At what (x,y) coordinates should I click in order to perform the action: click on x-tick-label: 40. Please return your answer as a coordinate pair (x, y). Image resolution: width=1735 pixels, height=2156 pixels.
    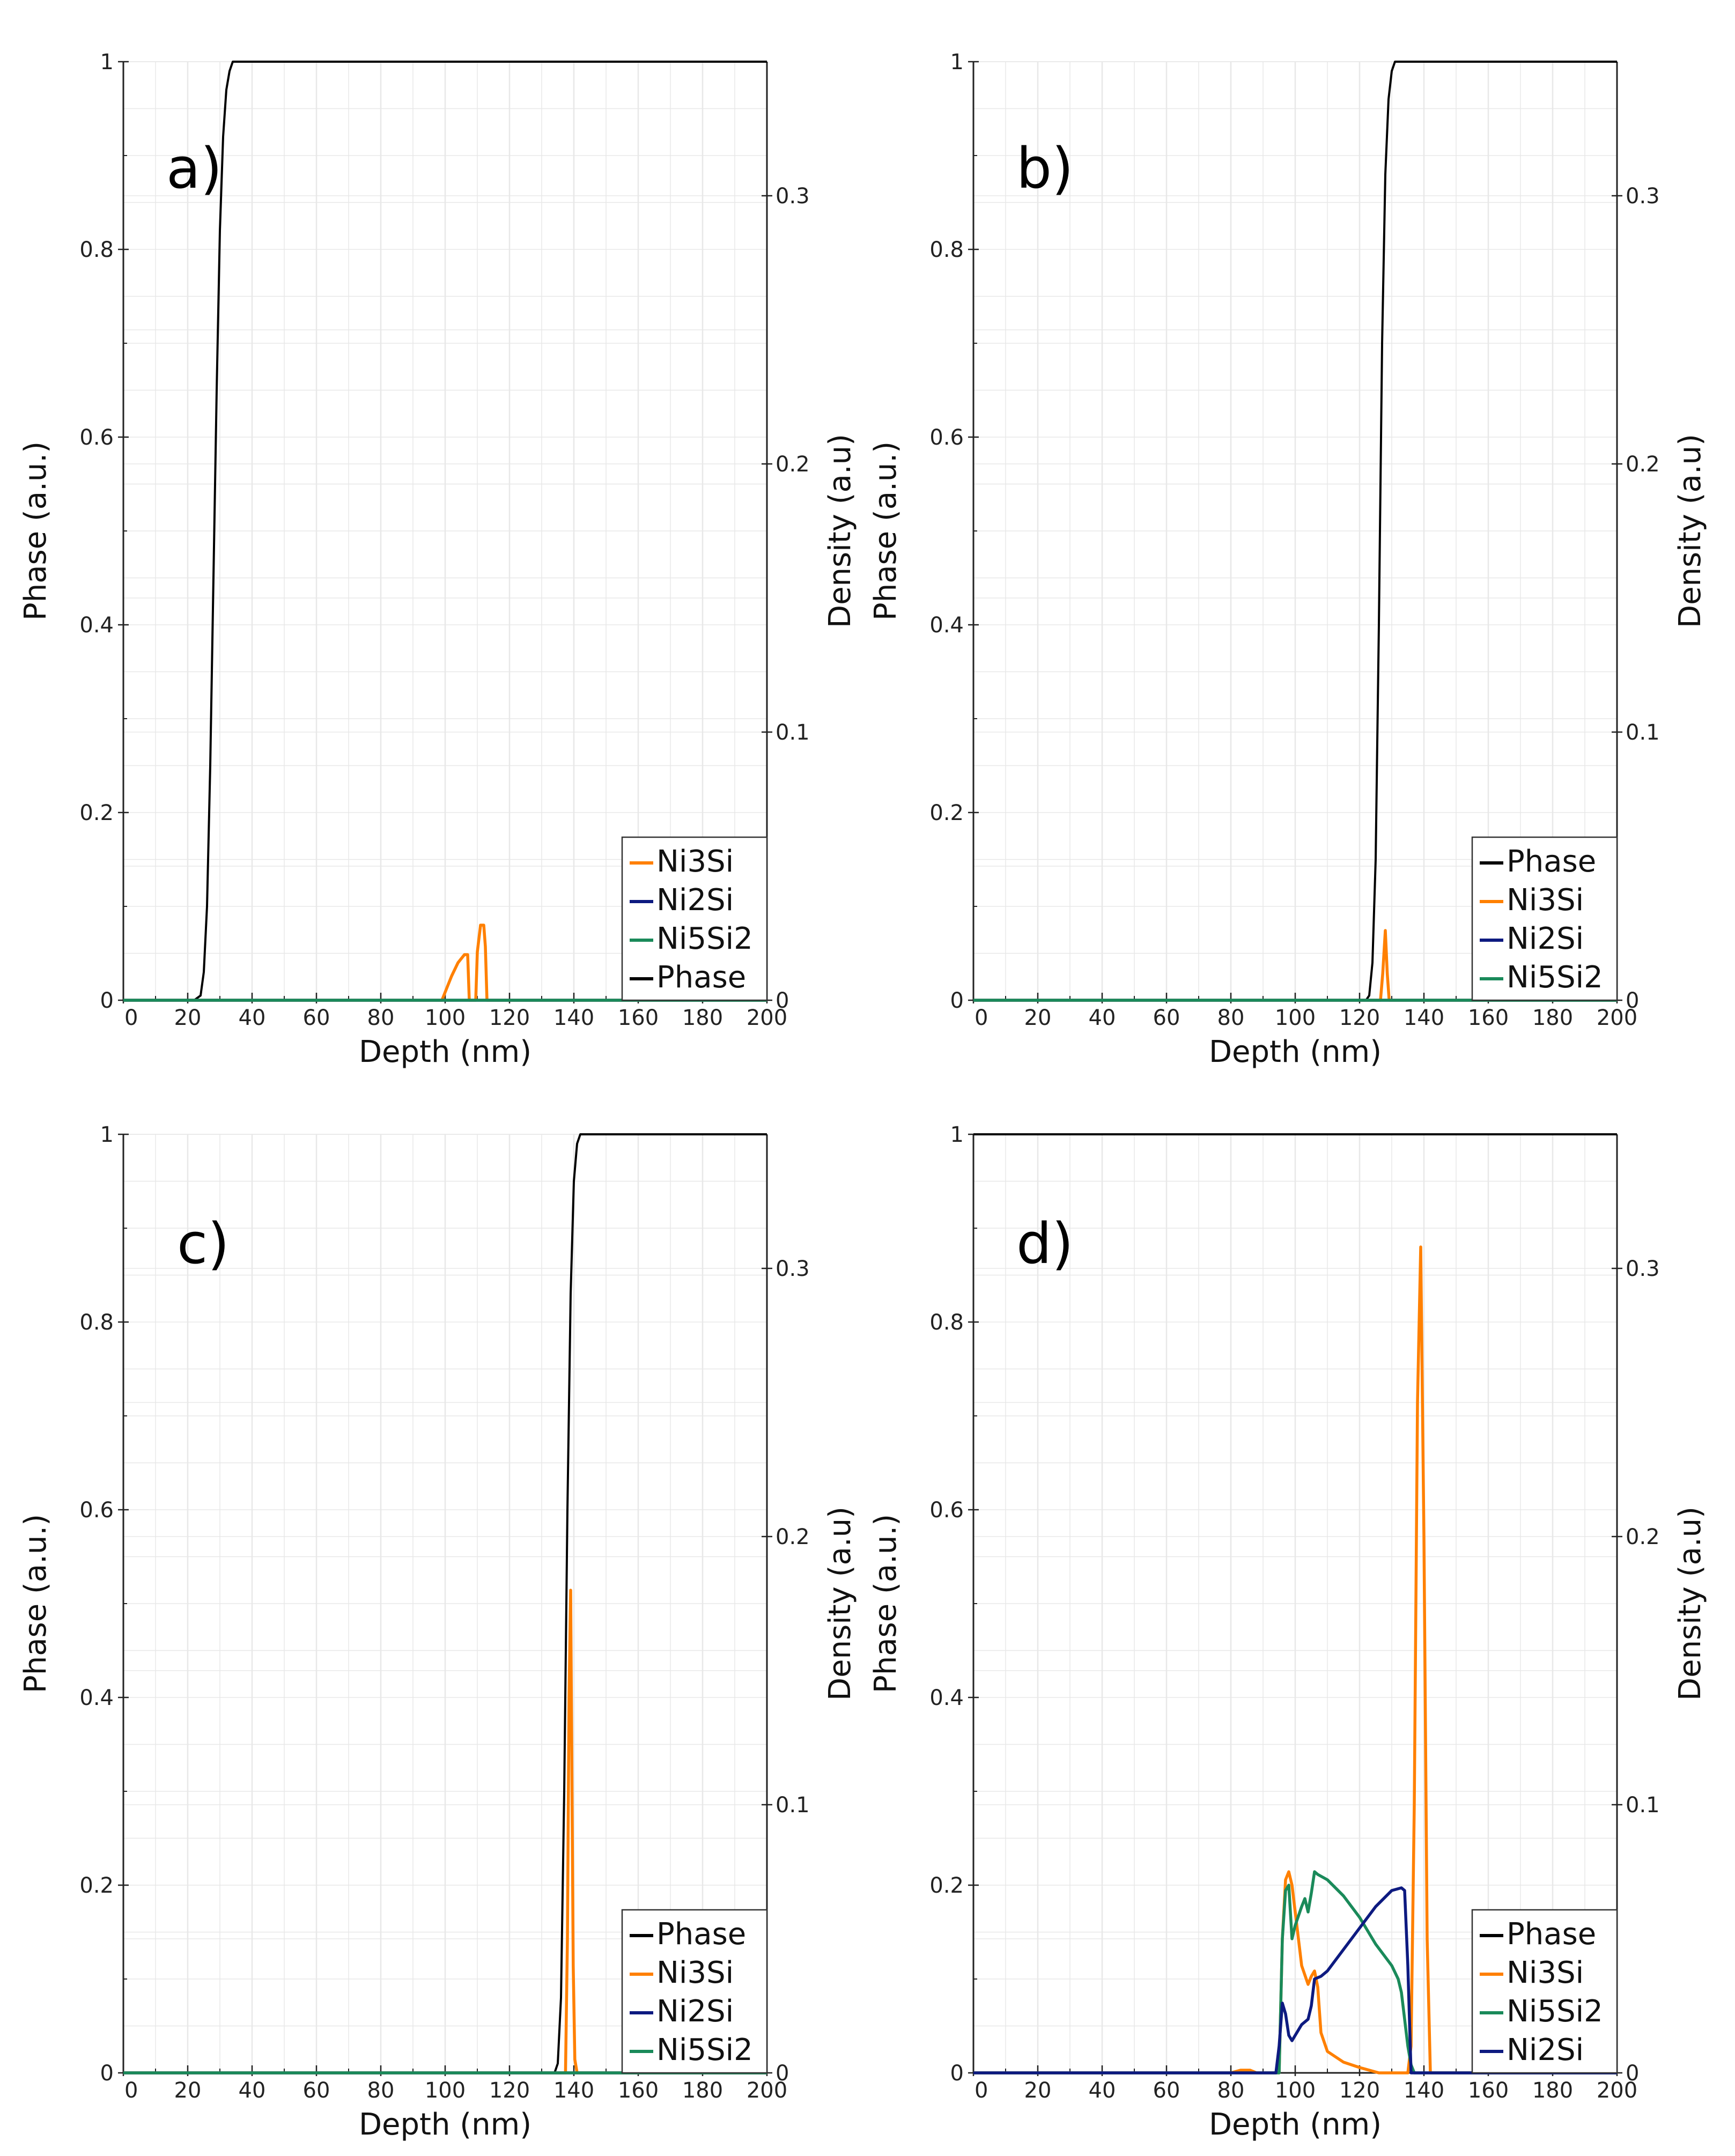
    Looking at the image, I should click on (252, 2090).